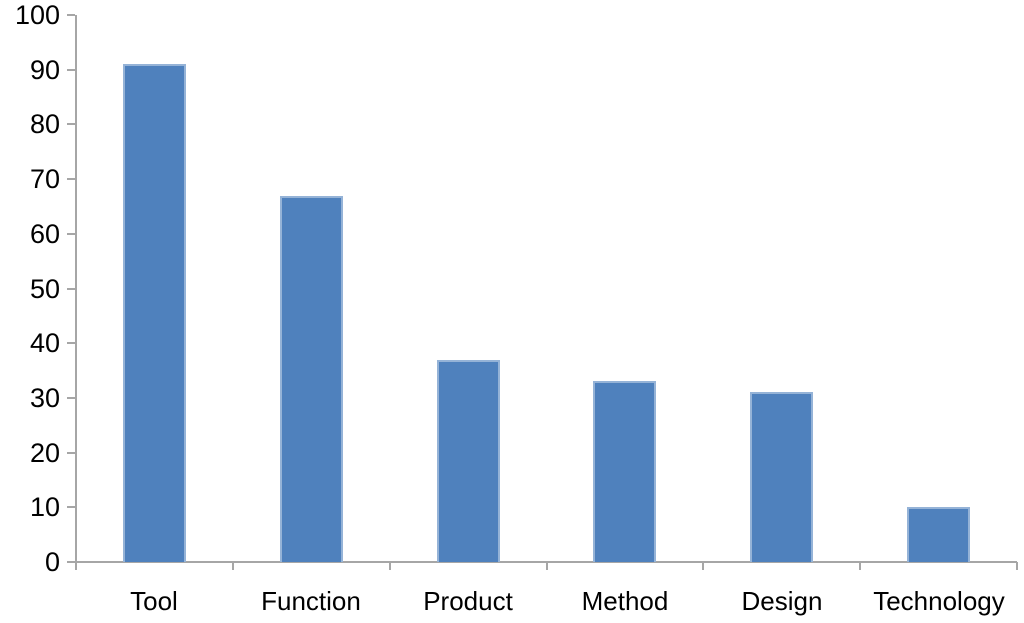 The width and height of the screenshot is (1024, 623). Describe the element at coordinates (44, 179) in the screenshot. I see `y-tick-label: 70` at that location.